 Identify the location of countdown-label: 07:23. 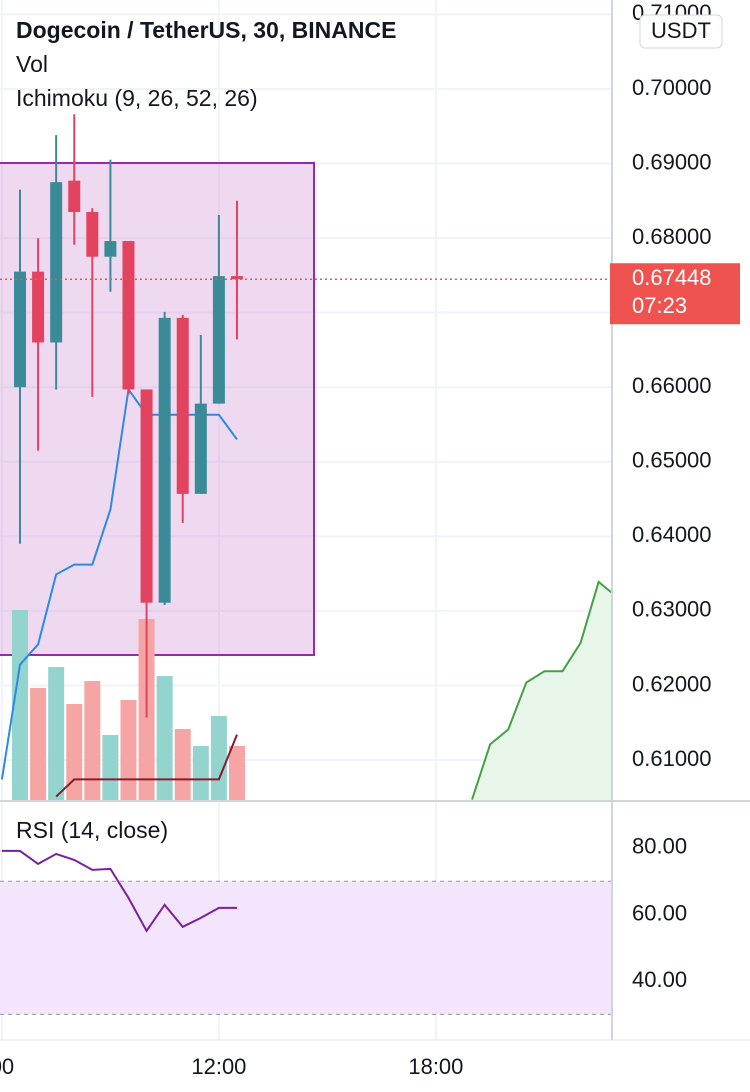
(659, 305).